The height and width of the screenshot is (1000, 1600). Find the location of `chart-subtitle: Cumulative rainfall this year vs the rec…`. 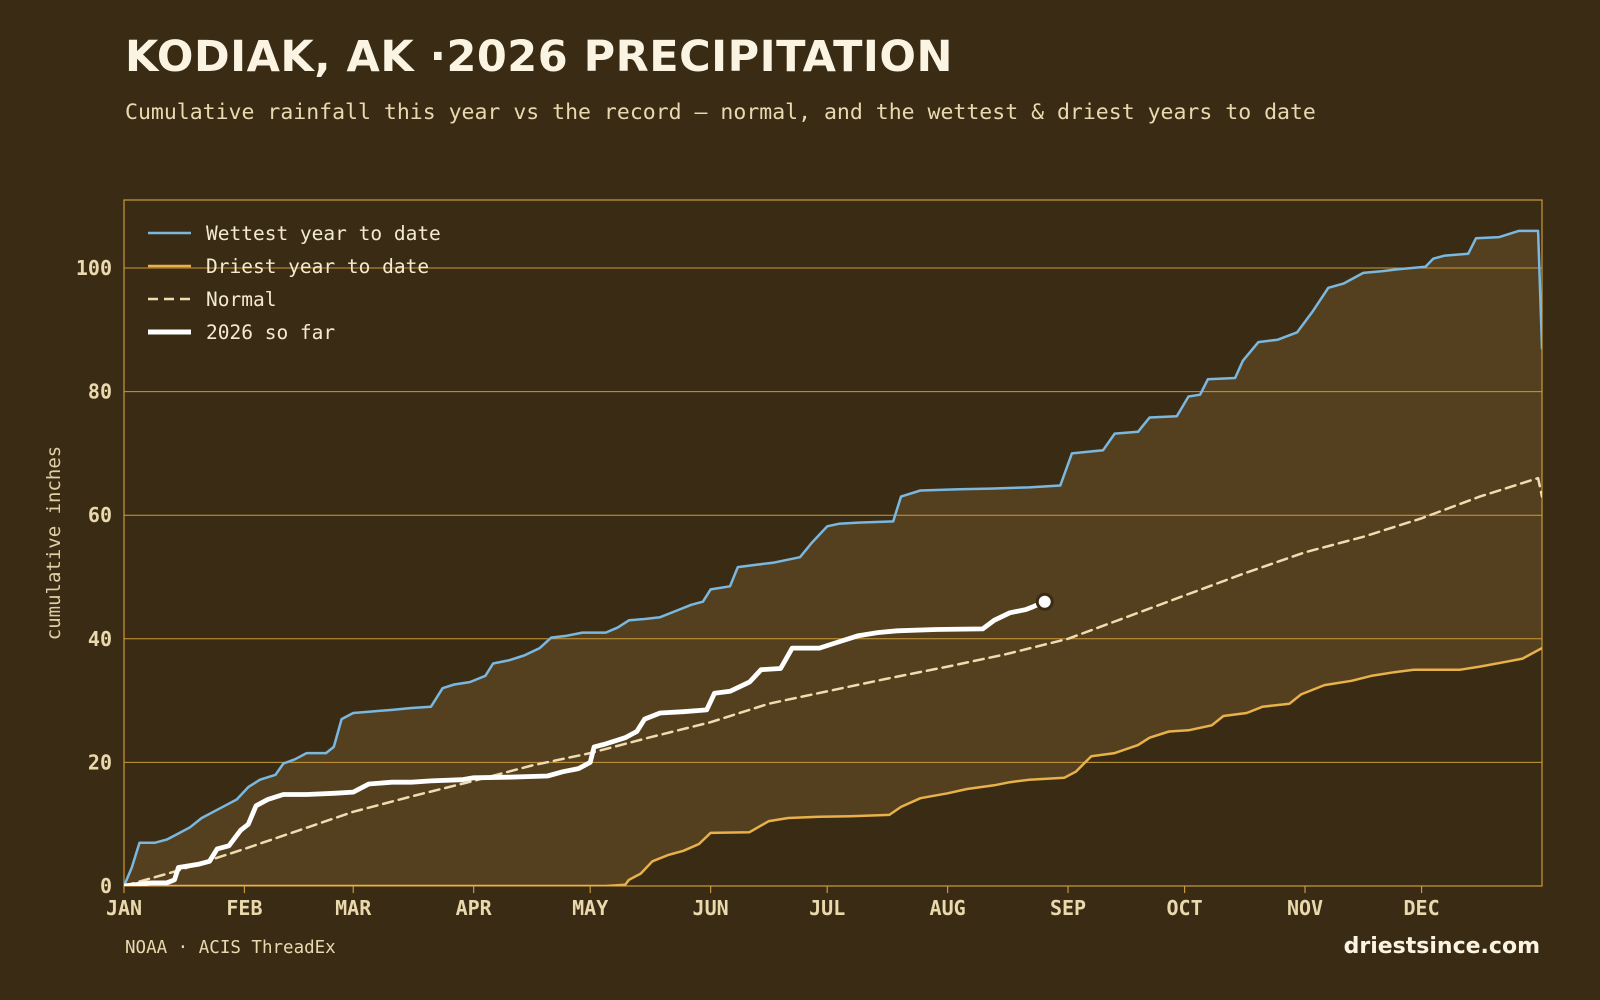

chart-subtitle: Cumulative rainfall this year vs the rec… is located at coordinates (720, 112).